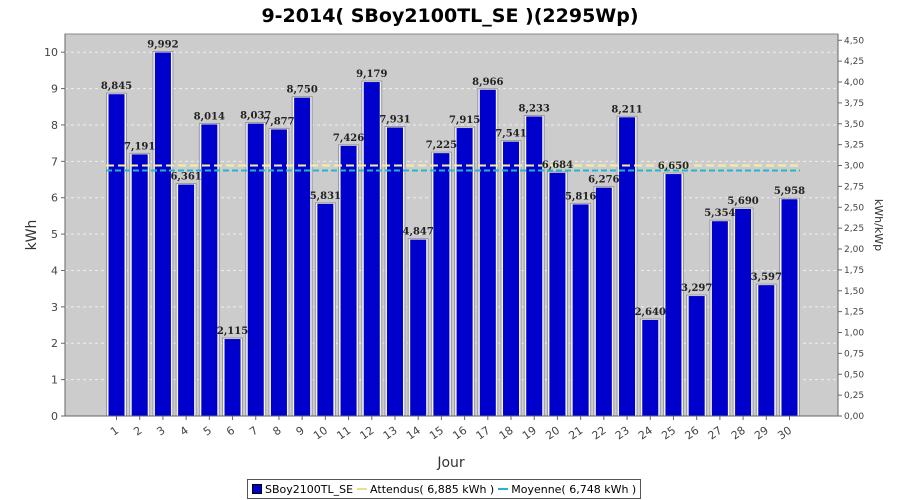 The width and height of the screenshot is (900, 500). Describe the element at coordinates (450, 463) in the screenshot. I see `x-axis-title: Jour` at that location.